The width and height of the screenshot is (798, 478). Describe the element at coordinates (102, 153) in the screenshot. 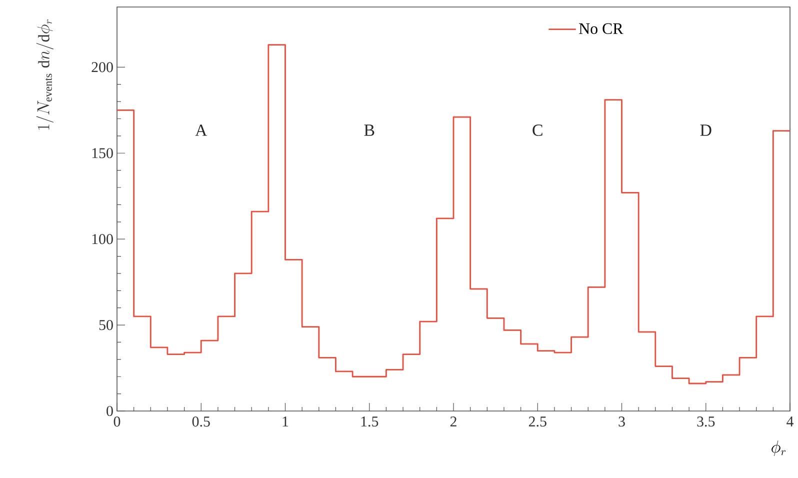

I see `y-tick-label: 150` at that location.